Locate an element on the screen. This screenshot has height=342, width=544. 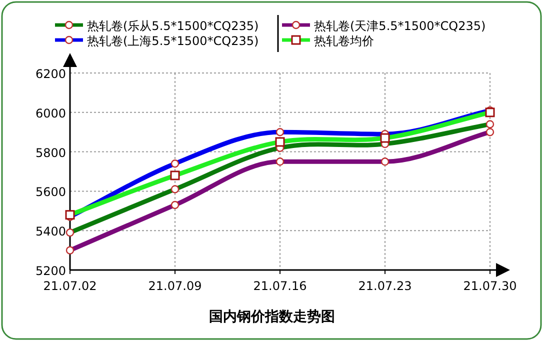
legend-label: 热轧卷(上海5.5*1500*CQ235) is located at coordinates (173, 41).